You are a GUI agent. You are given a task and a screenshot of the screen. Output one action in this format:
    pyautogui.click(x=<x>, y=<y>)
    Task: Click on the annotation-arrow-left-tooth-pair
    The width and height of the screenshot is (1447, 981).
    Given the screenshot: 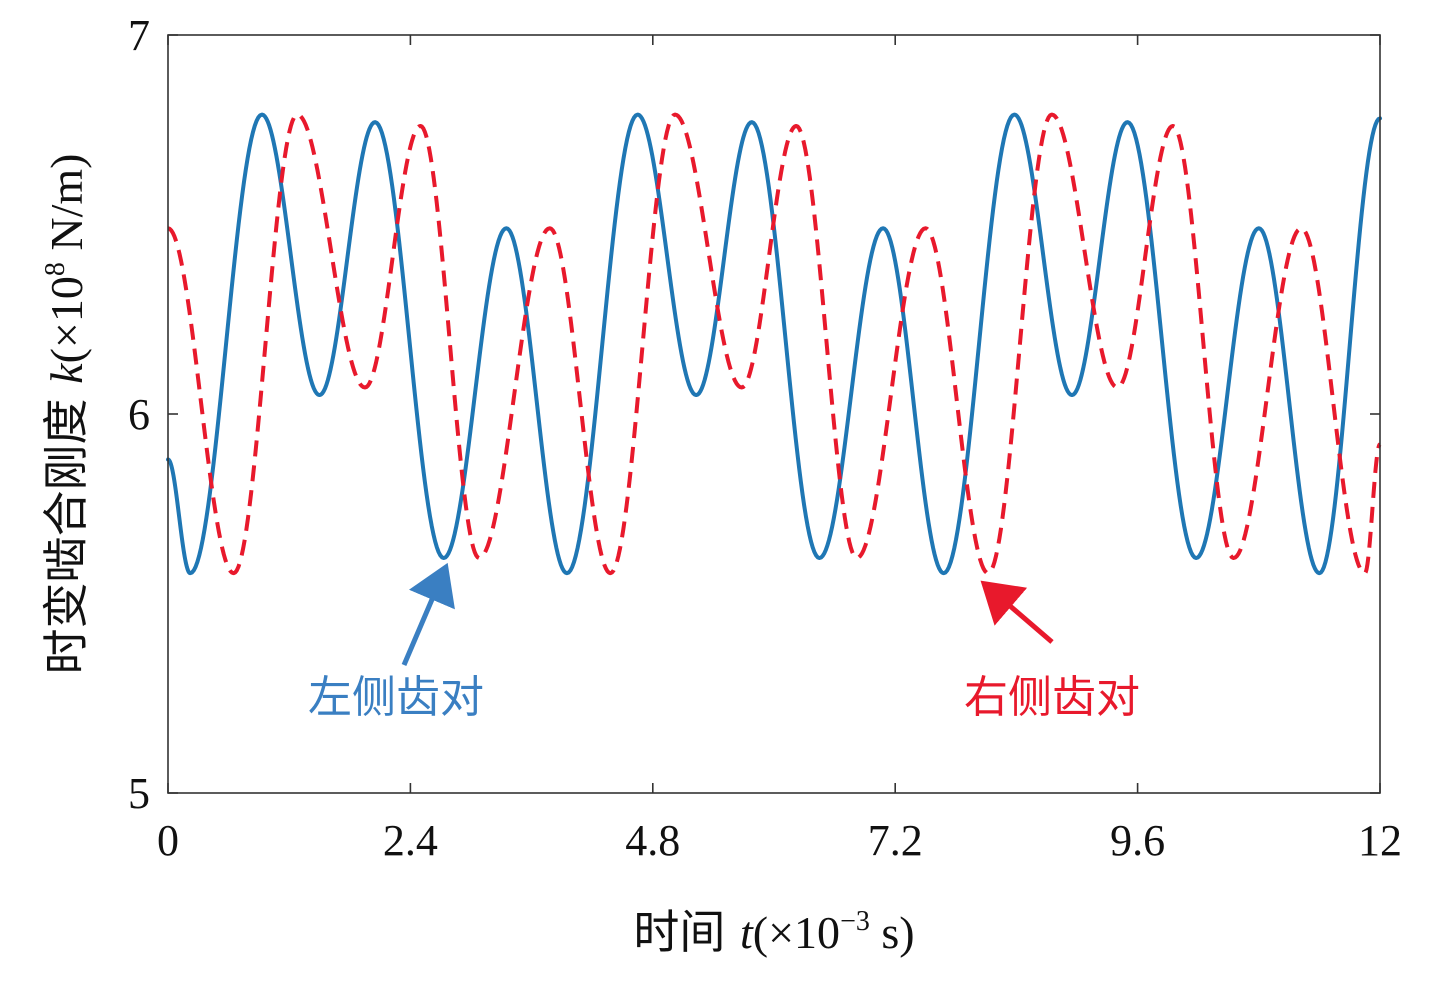 What is the action you would take?
    pyautogui.click(x=428, y=614)
    